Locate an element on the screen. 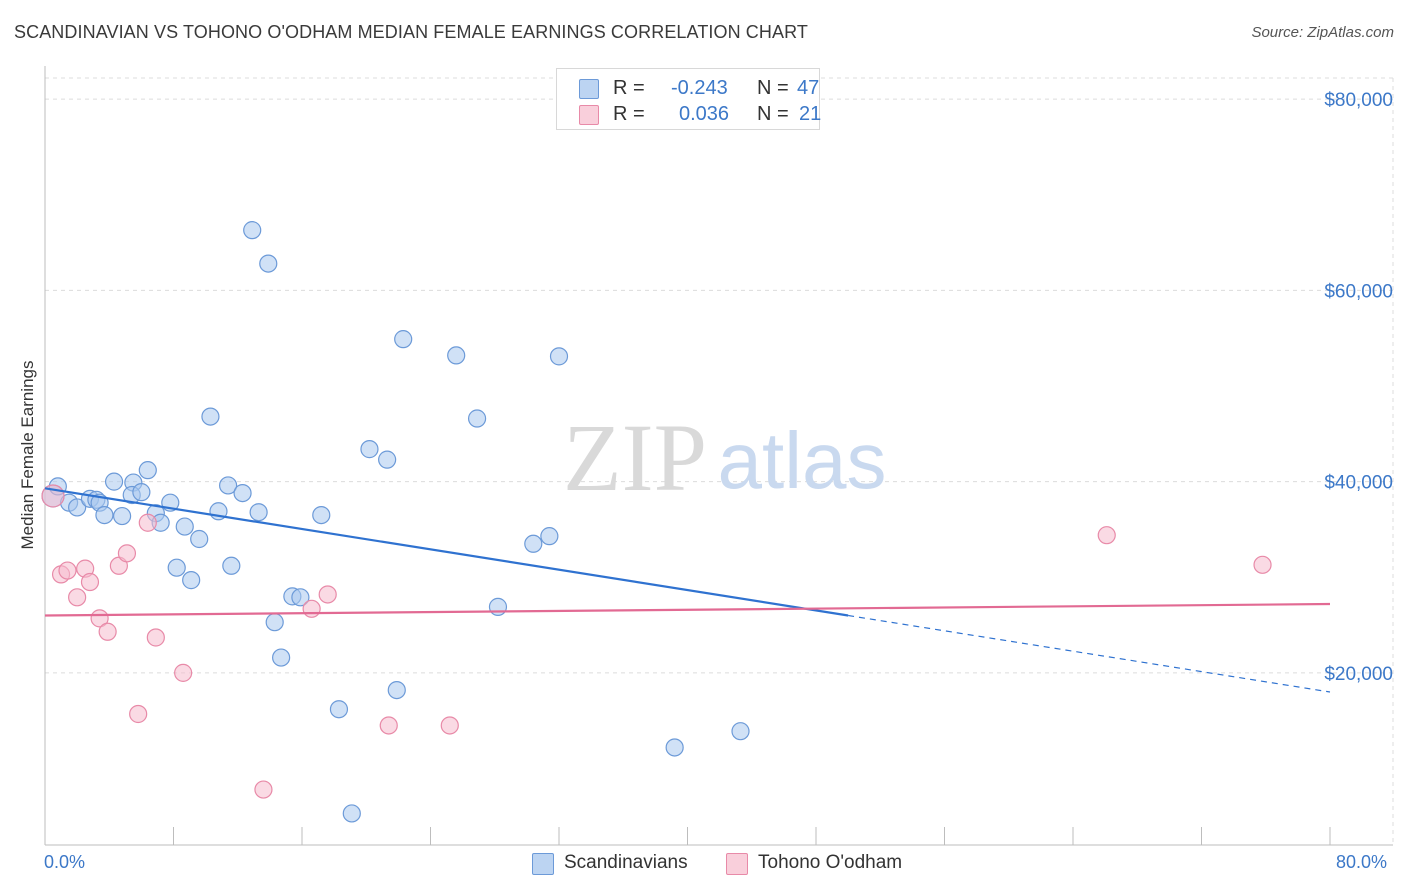 The height and width of the screenshot is (892, 1406). scandinavians-trend-line is located at coordinates (446, 552).